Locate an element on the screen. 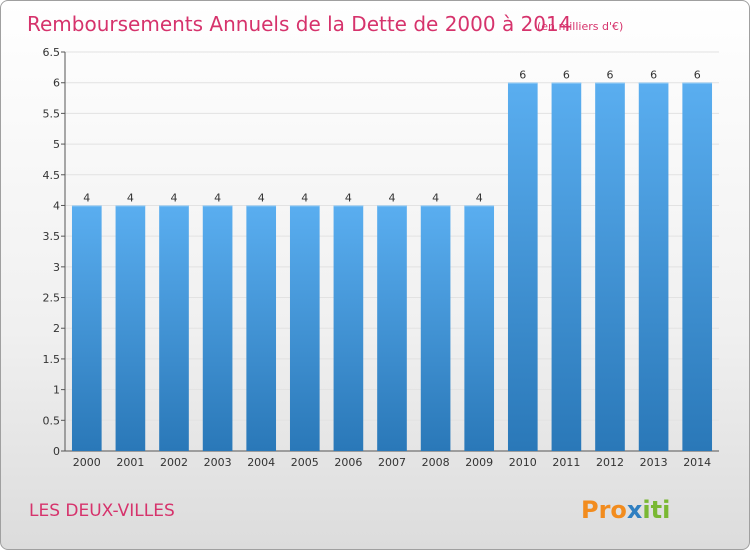 The height and width of the screenshot is (550, 750). bar-2008 is located at coordinates (435, 328).